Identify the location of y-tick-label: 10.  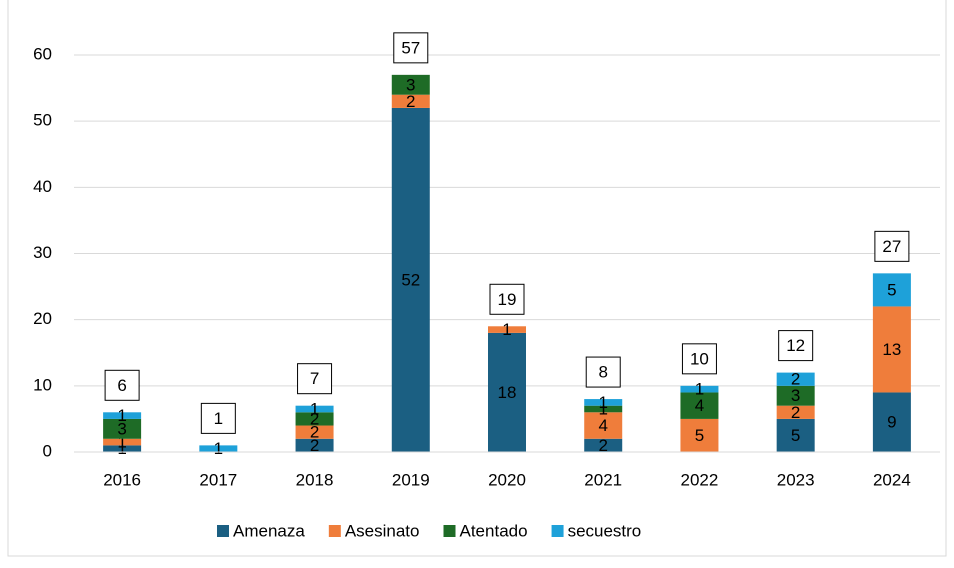
(42, 384).